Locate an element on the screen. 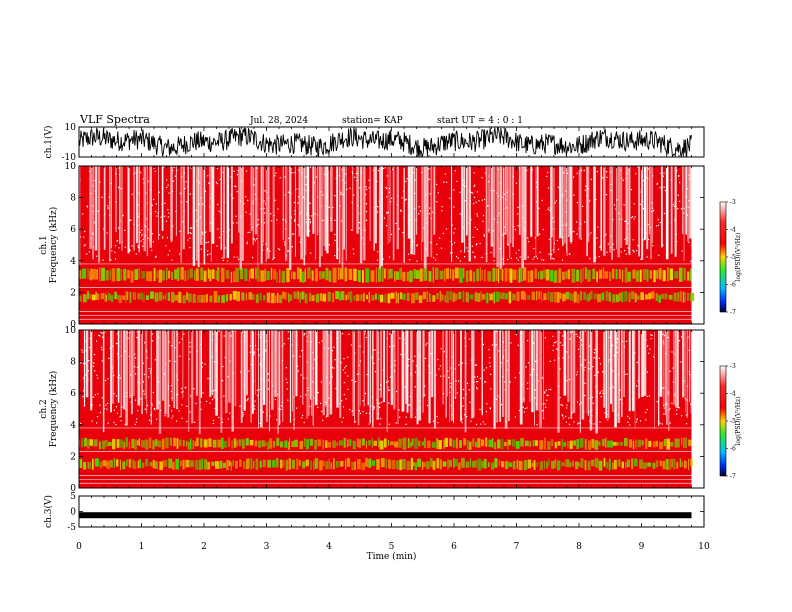 The image size is (792, 612). ch1-waveform-trace is located at coordinates (385, 142).